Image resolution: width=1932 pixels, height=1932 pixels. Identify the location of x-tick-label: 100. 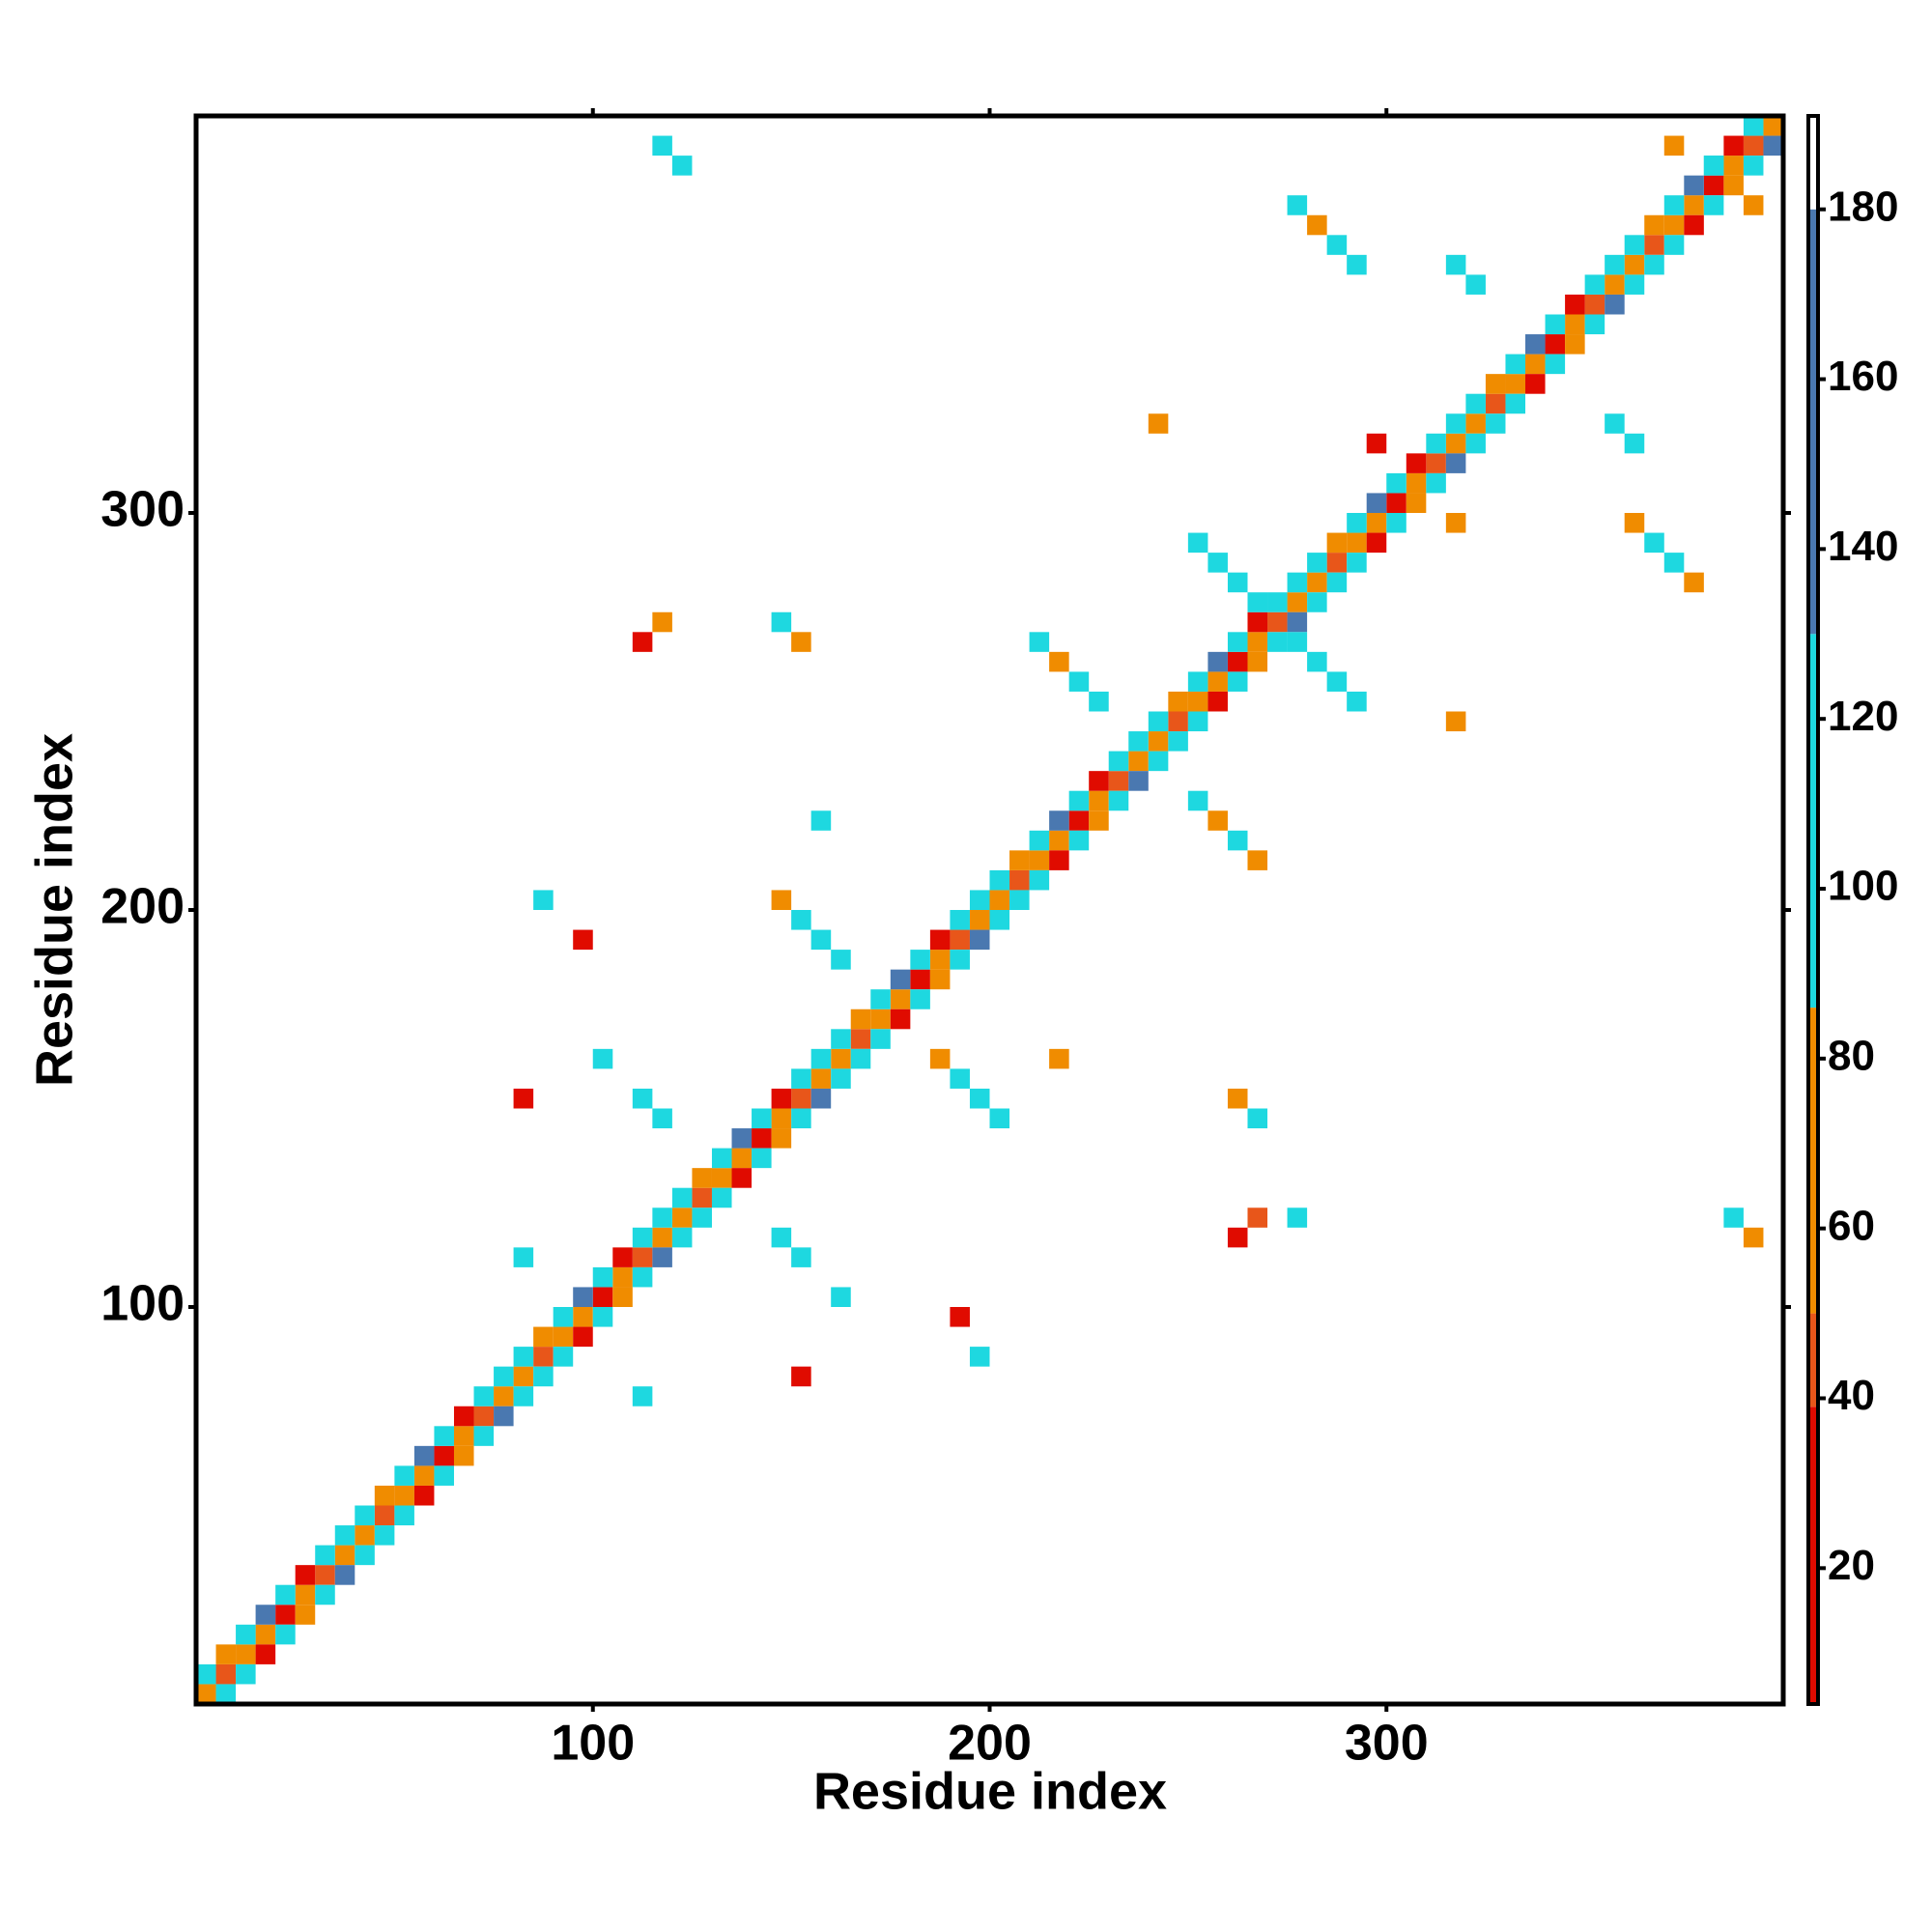
(593, 1744).